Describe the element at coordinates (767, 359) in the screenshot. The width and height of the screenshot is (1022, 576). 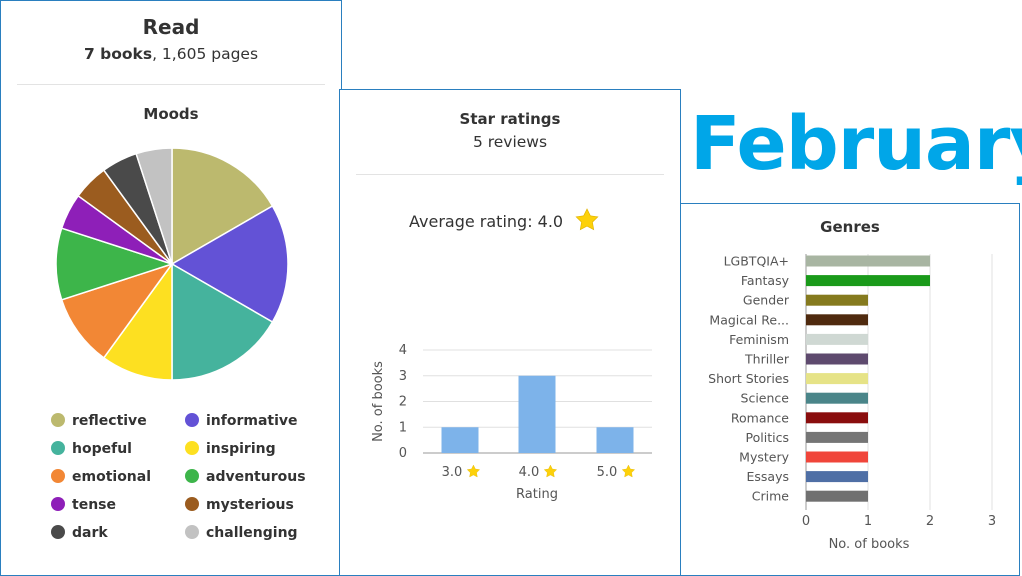
I see `y-tick-label: Thriller` at that location.